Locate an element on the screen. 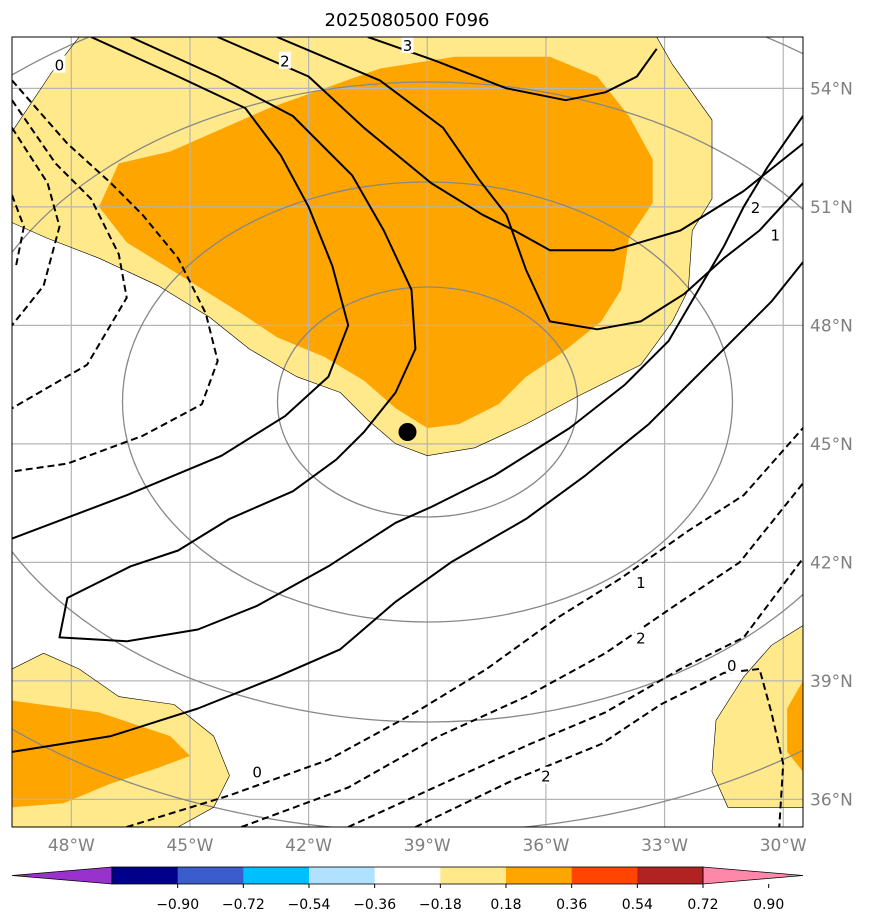 This screenshot has height=924, width=873. chart-title: 2025080500 F096 is located at coordinates (407, 20).